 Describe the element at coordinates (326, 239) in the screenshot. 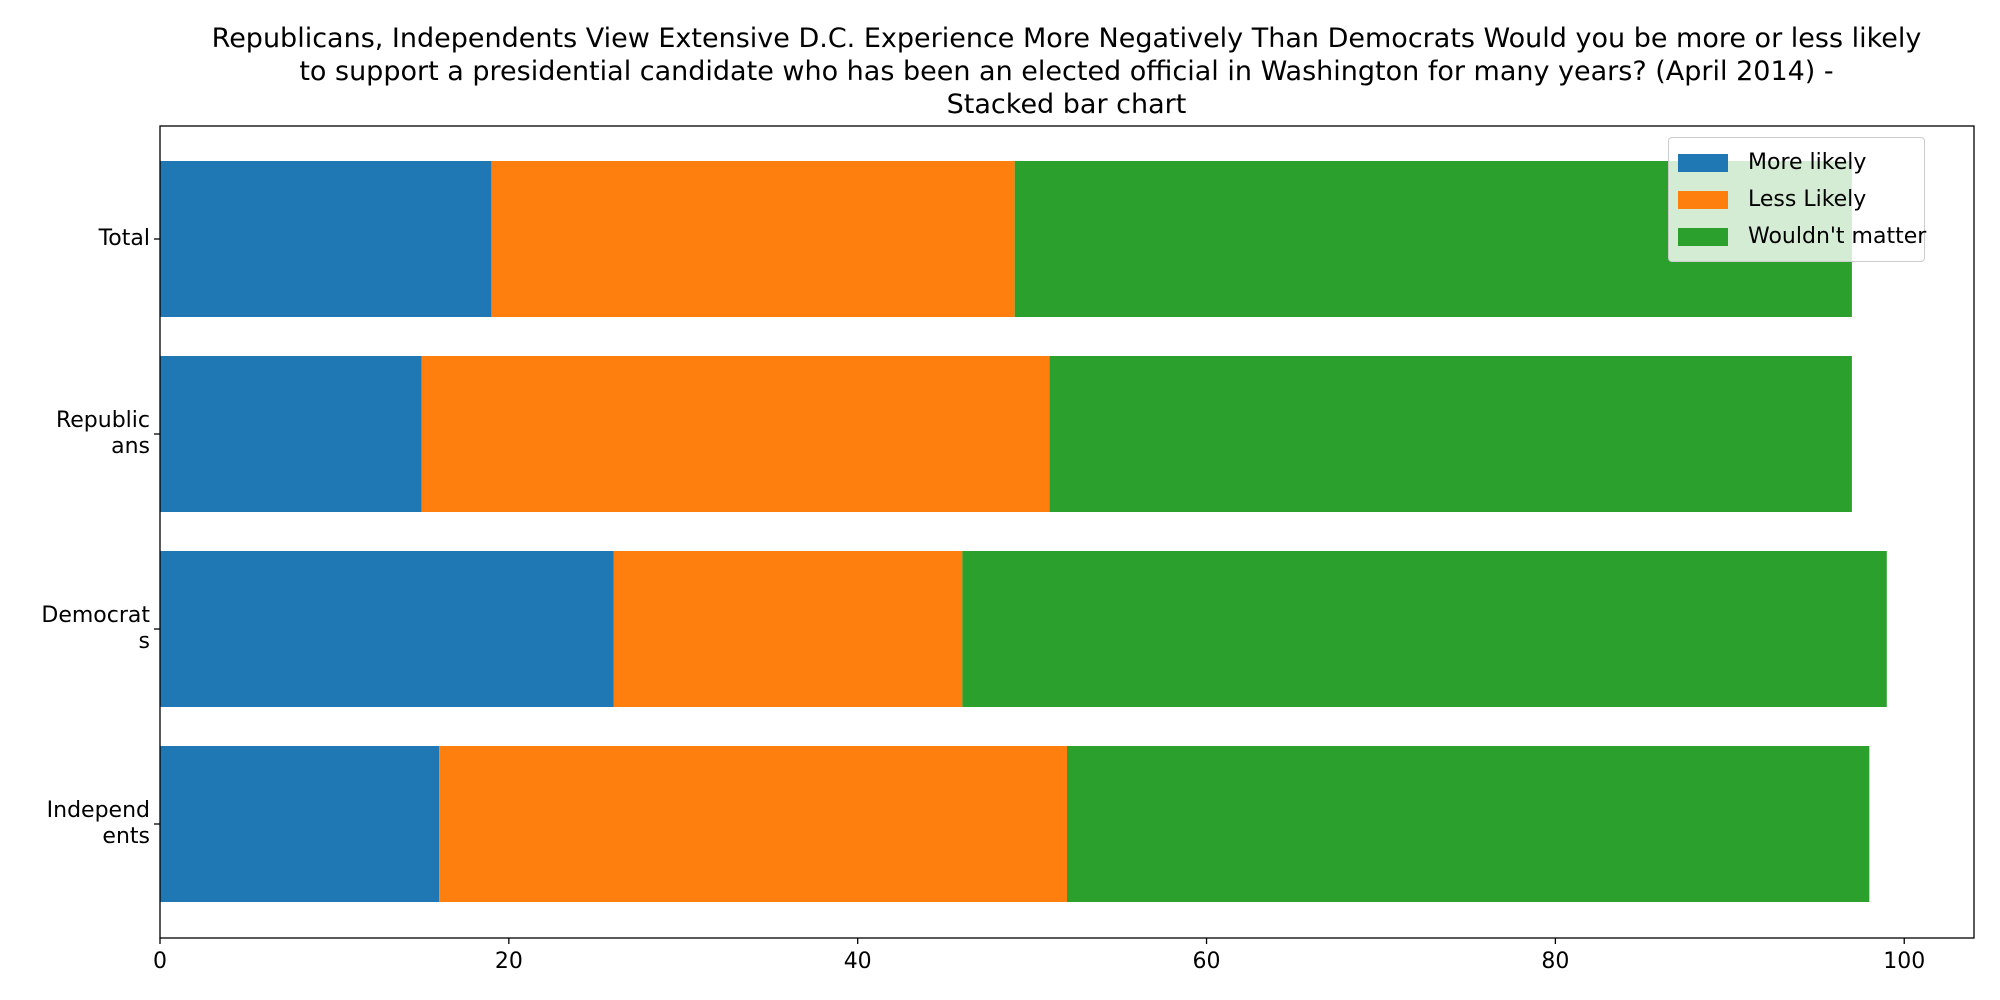

I see `bar-more-likely-total` at that location.